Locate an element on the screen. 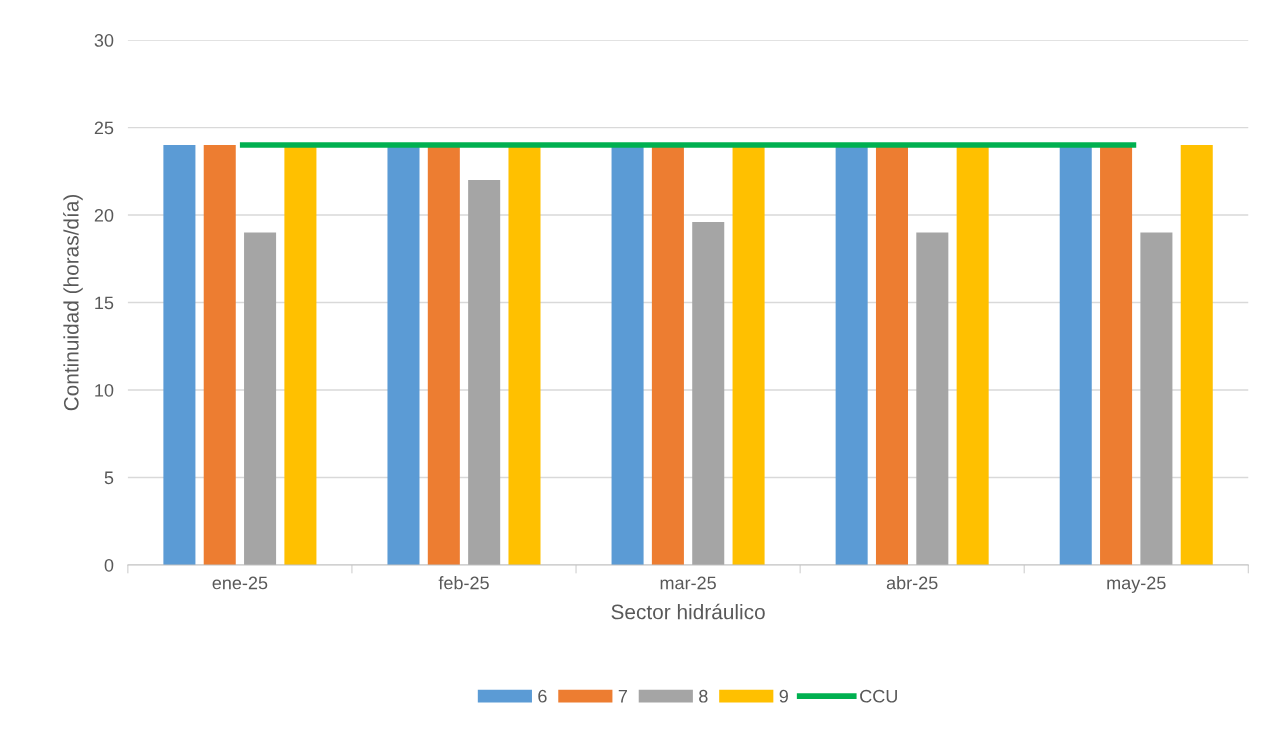 The width and height of the screenshot is (1266, 729). y-tick-label: 15 is located at coordinates (104, 303).